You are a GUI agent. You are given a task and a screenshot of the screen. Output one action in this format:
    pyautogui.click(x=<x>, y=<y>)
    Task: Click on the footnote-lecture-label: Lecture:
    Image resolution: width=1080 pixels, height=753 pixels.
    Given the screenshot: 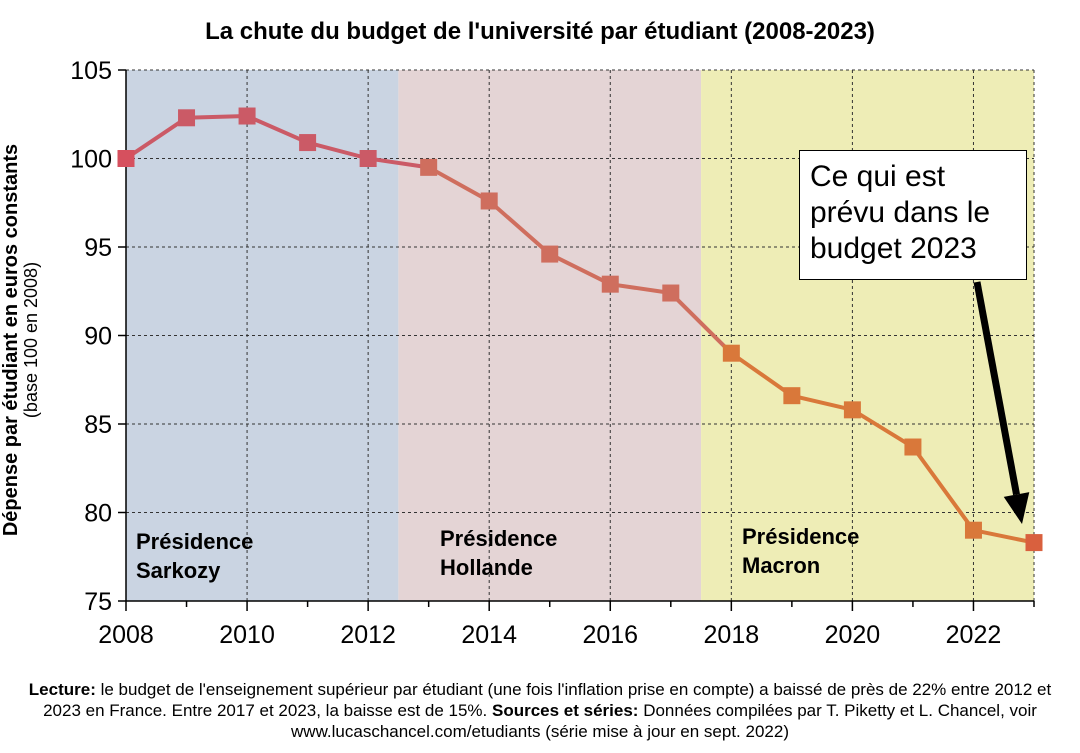 What is the action you would take?
    pyautogui.click(x=62, y=689)
    